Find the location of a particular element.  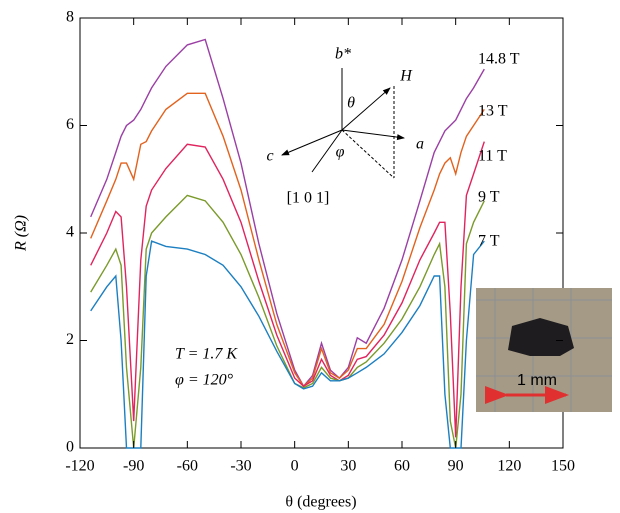

diagram-label: φ is located at coordinates (340, 152).